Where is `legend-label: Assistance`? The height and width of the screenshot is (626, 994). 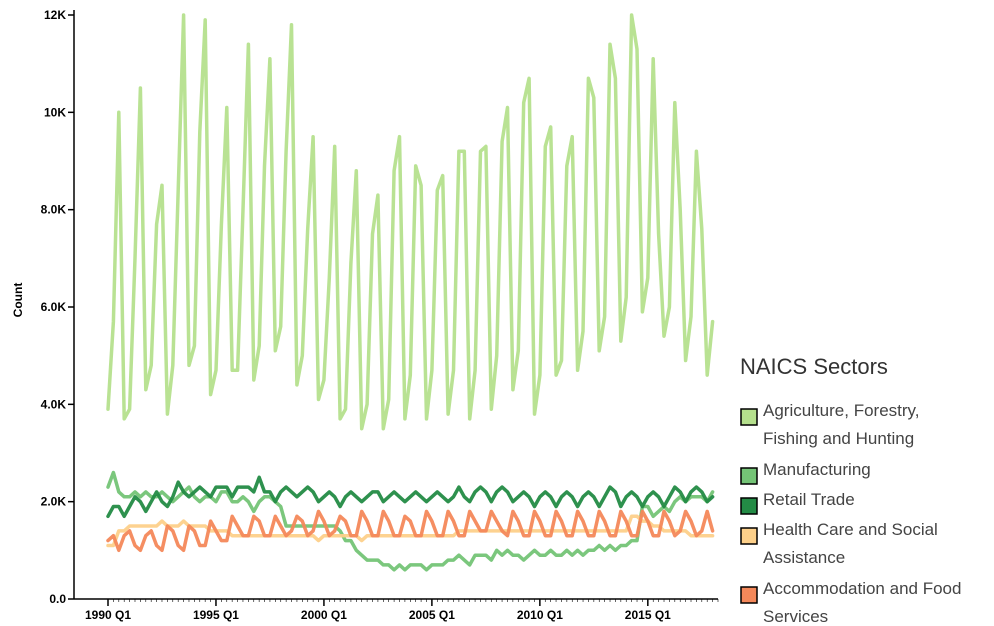 legend-label: Assistance is located at coordinates (804, 557).